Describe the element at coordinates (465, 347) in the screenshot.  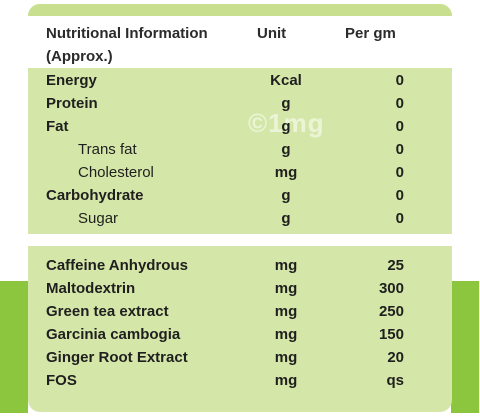
I see `right-accent-bar` at that location.